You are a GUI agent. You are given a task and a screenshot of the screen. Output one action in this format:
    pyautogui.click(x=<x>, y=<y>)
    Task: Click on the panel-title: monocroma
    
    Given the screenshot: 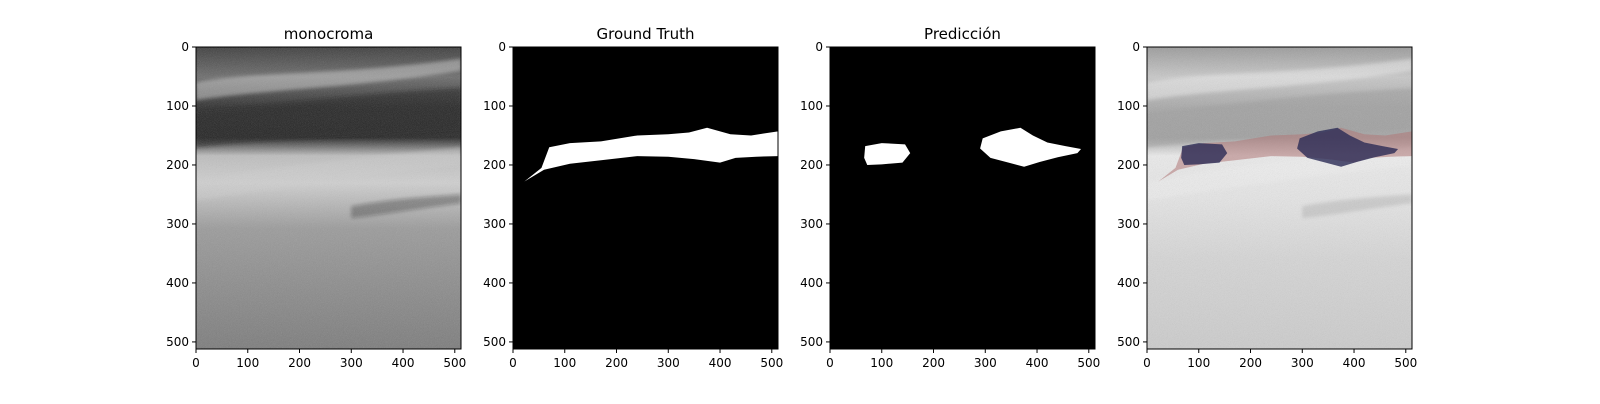 What is the action you would take?
    pyautogui.click(x=329, y=34)
    